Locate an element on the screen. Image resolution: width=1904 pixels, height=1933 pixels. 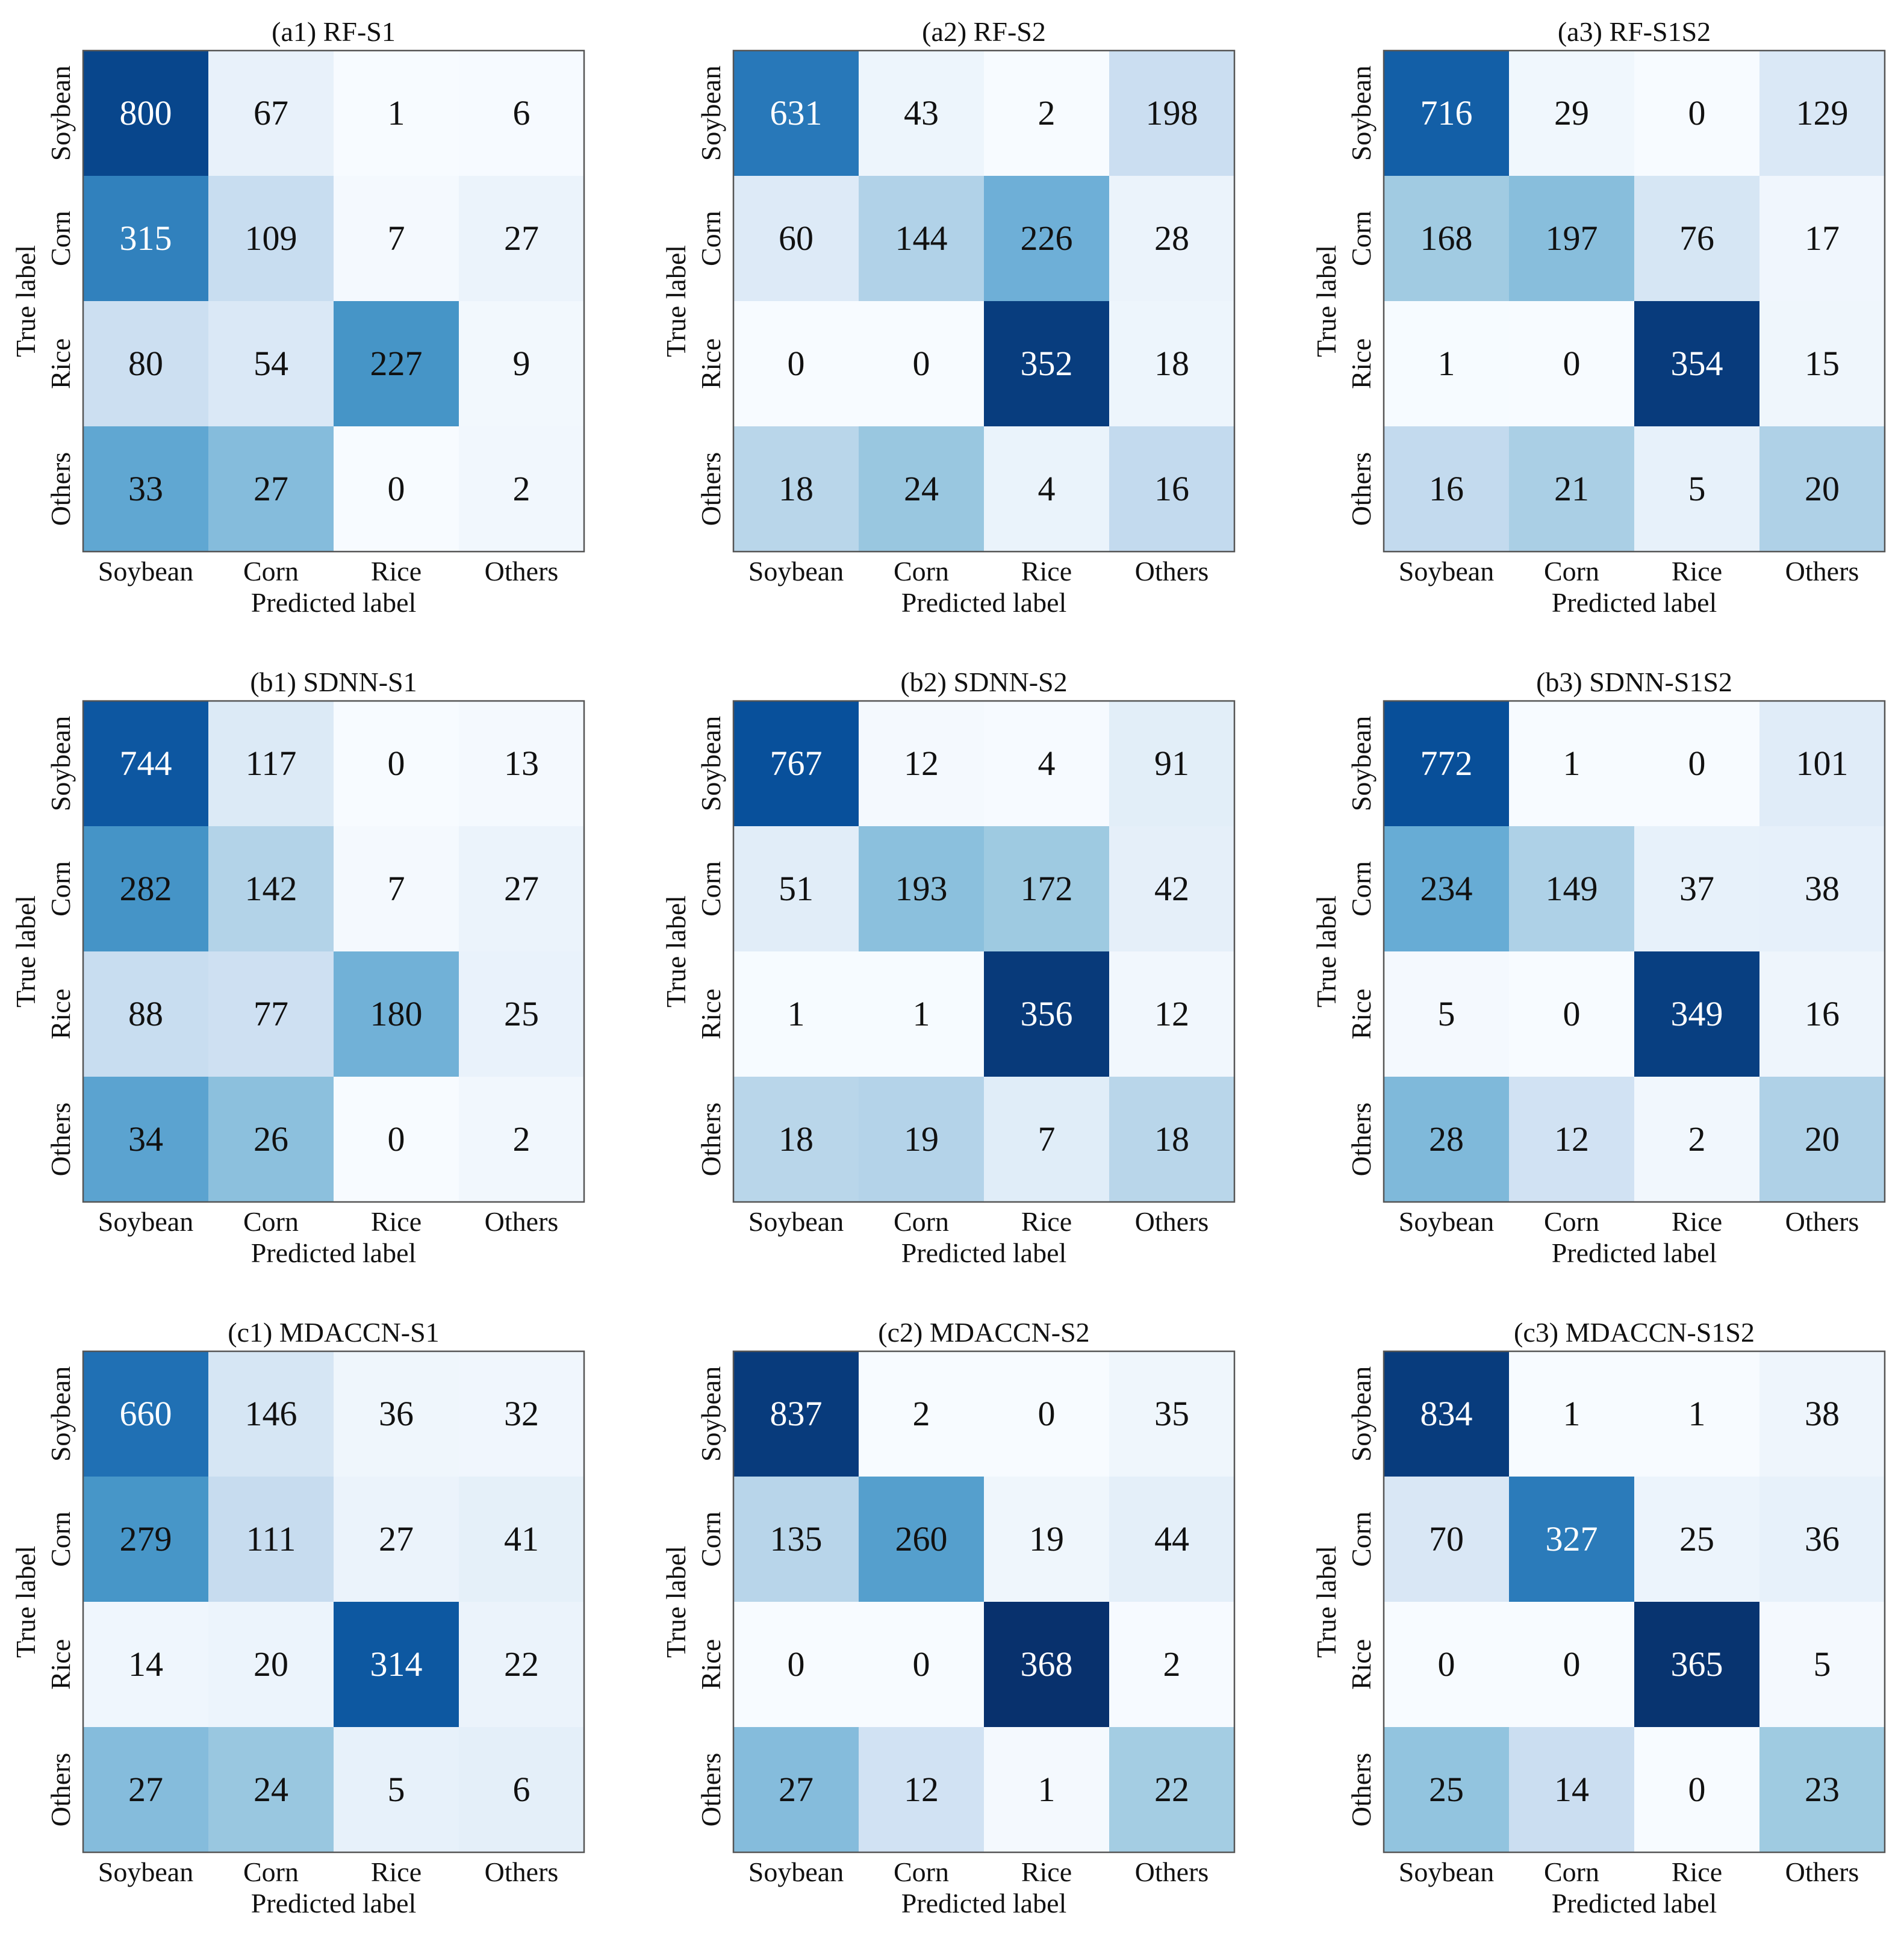
cell-value: 6 is located at coordinates (521, 1789).